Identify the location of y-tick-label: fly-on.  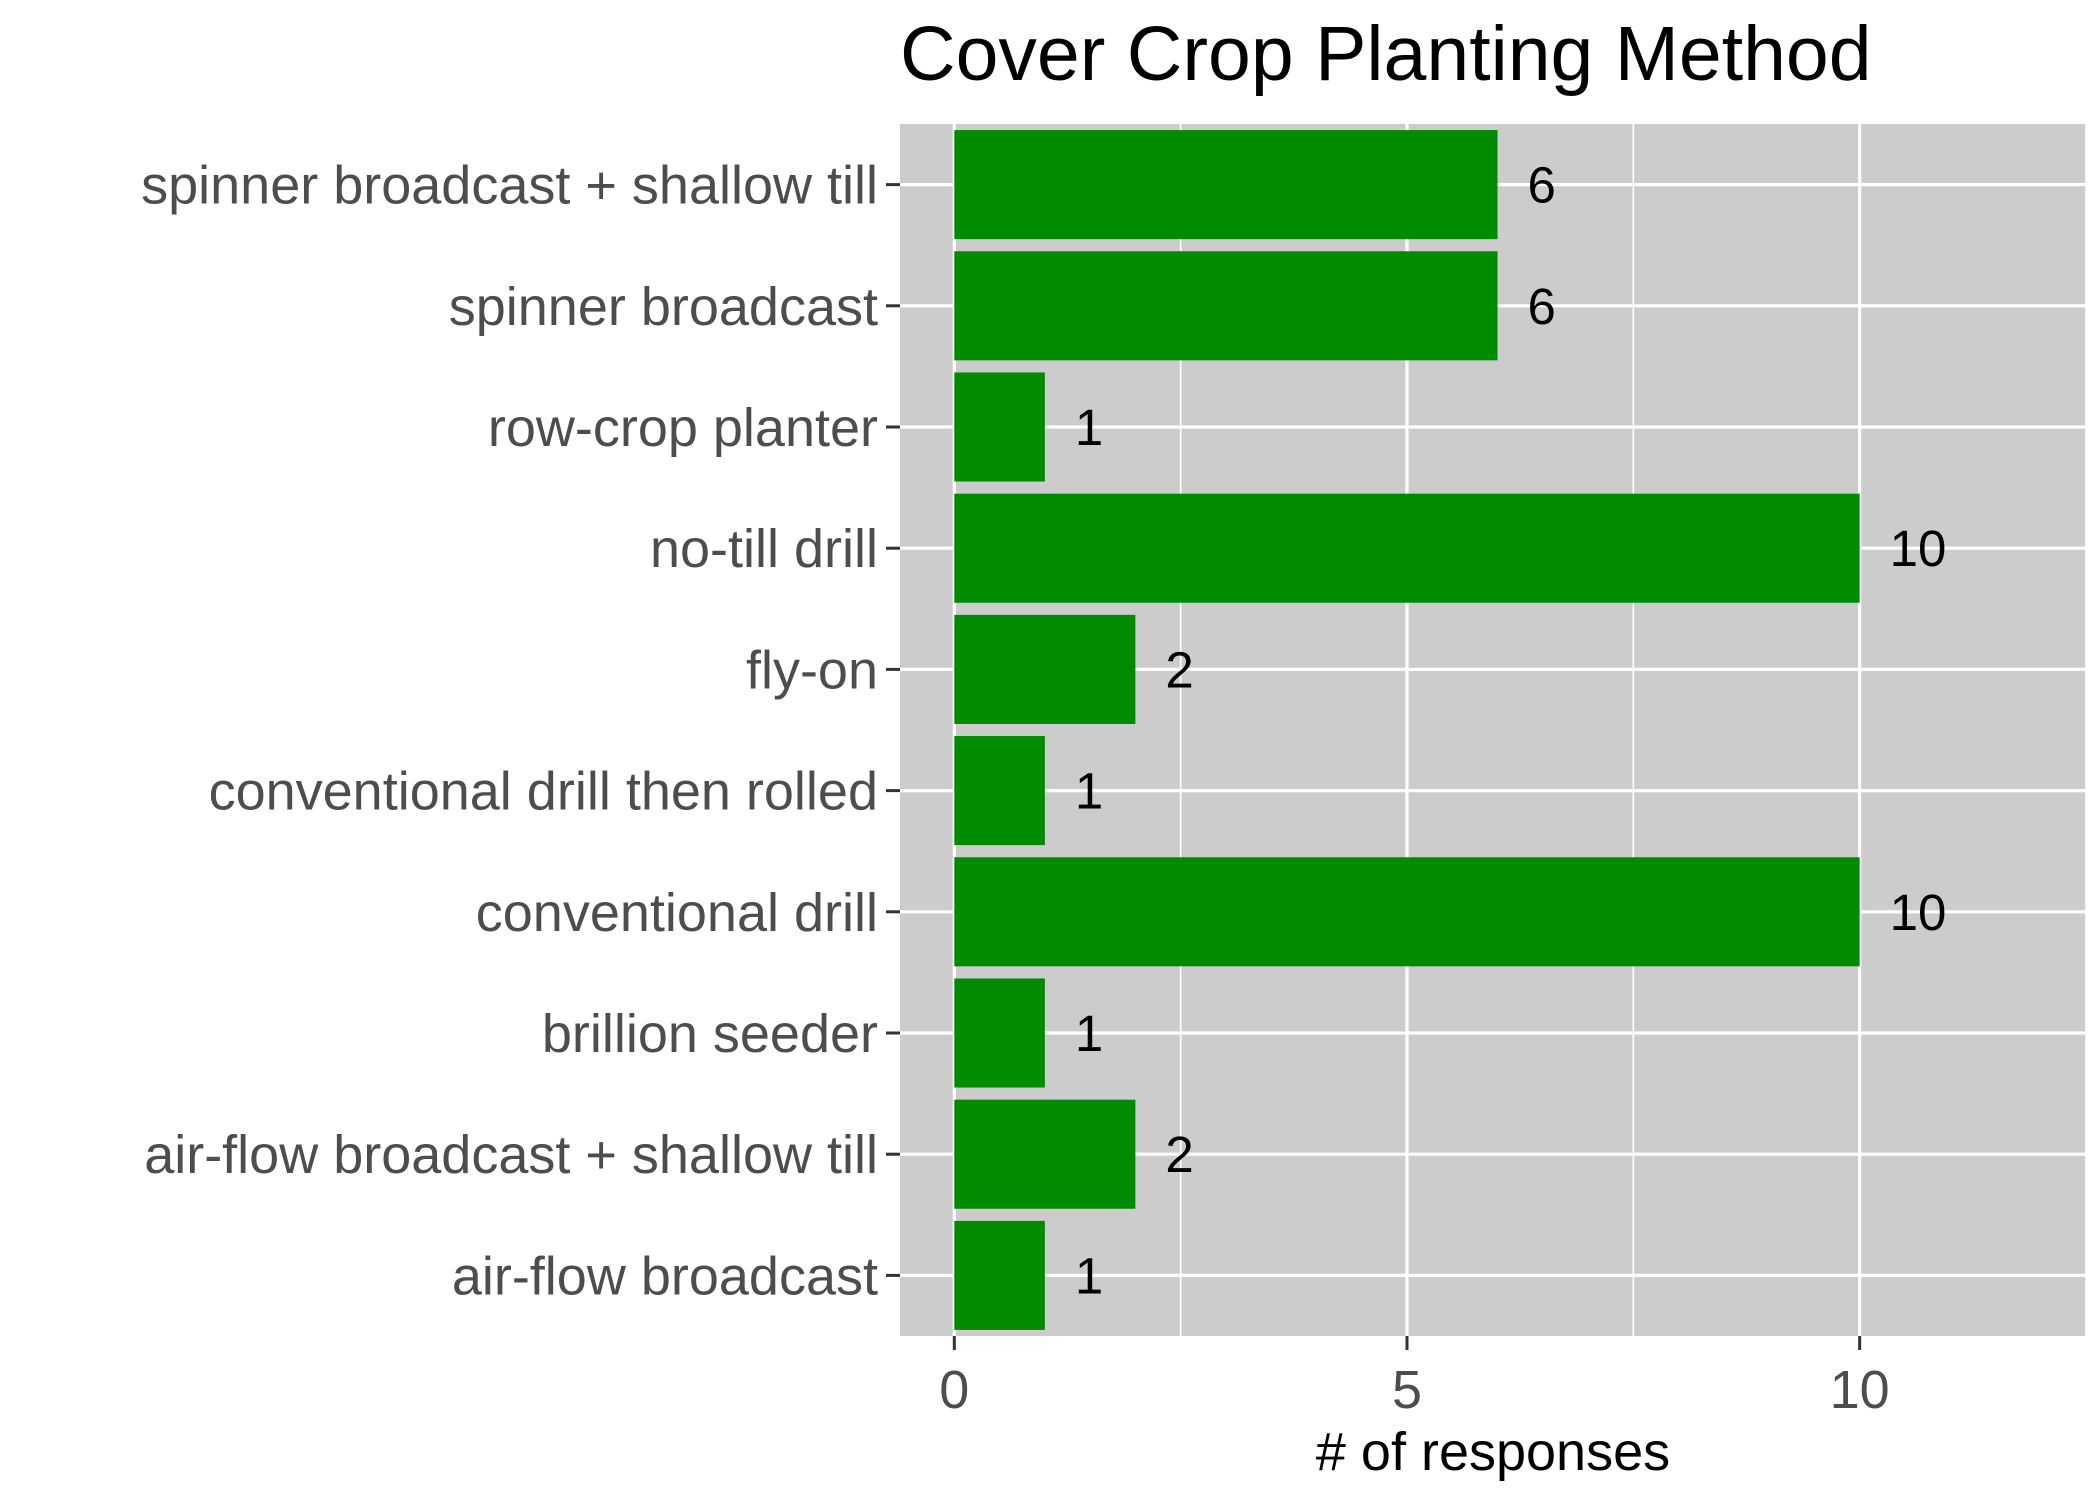
(812, 670).